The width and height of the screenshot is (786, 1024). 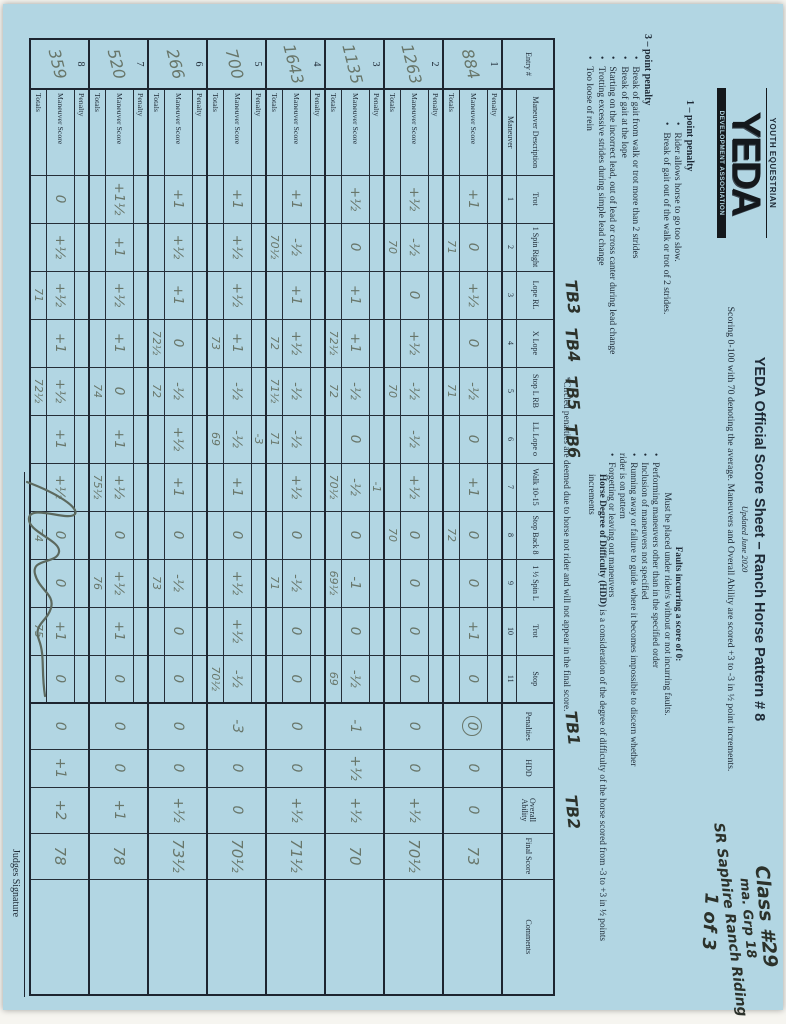 I want to click on maneuver-name-header: X Lope, so click(x=535, y=343).